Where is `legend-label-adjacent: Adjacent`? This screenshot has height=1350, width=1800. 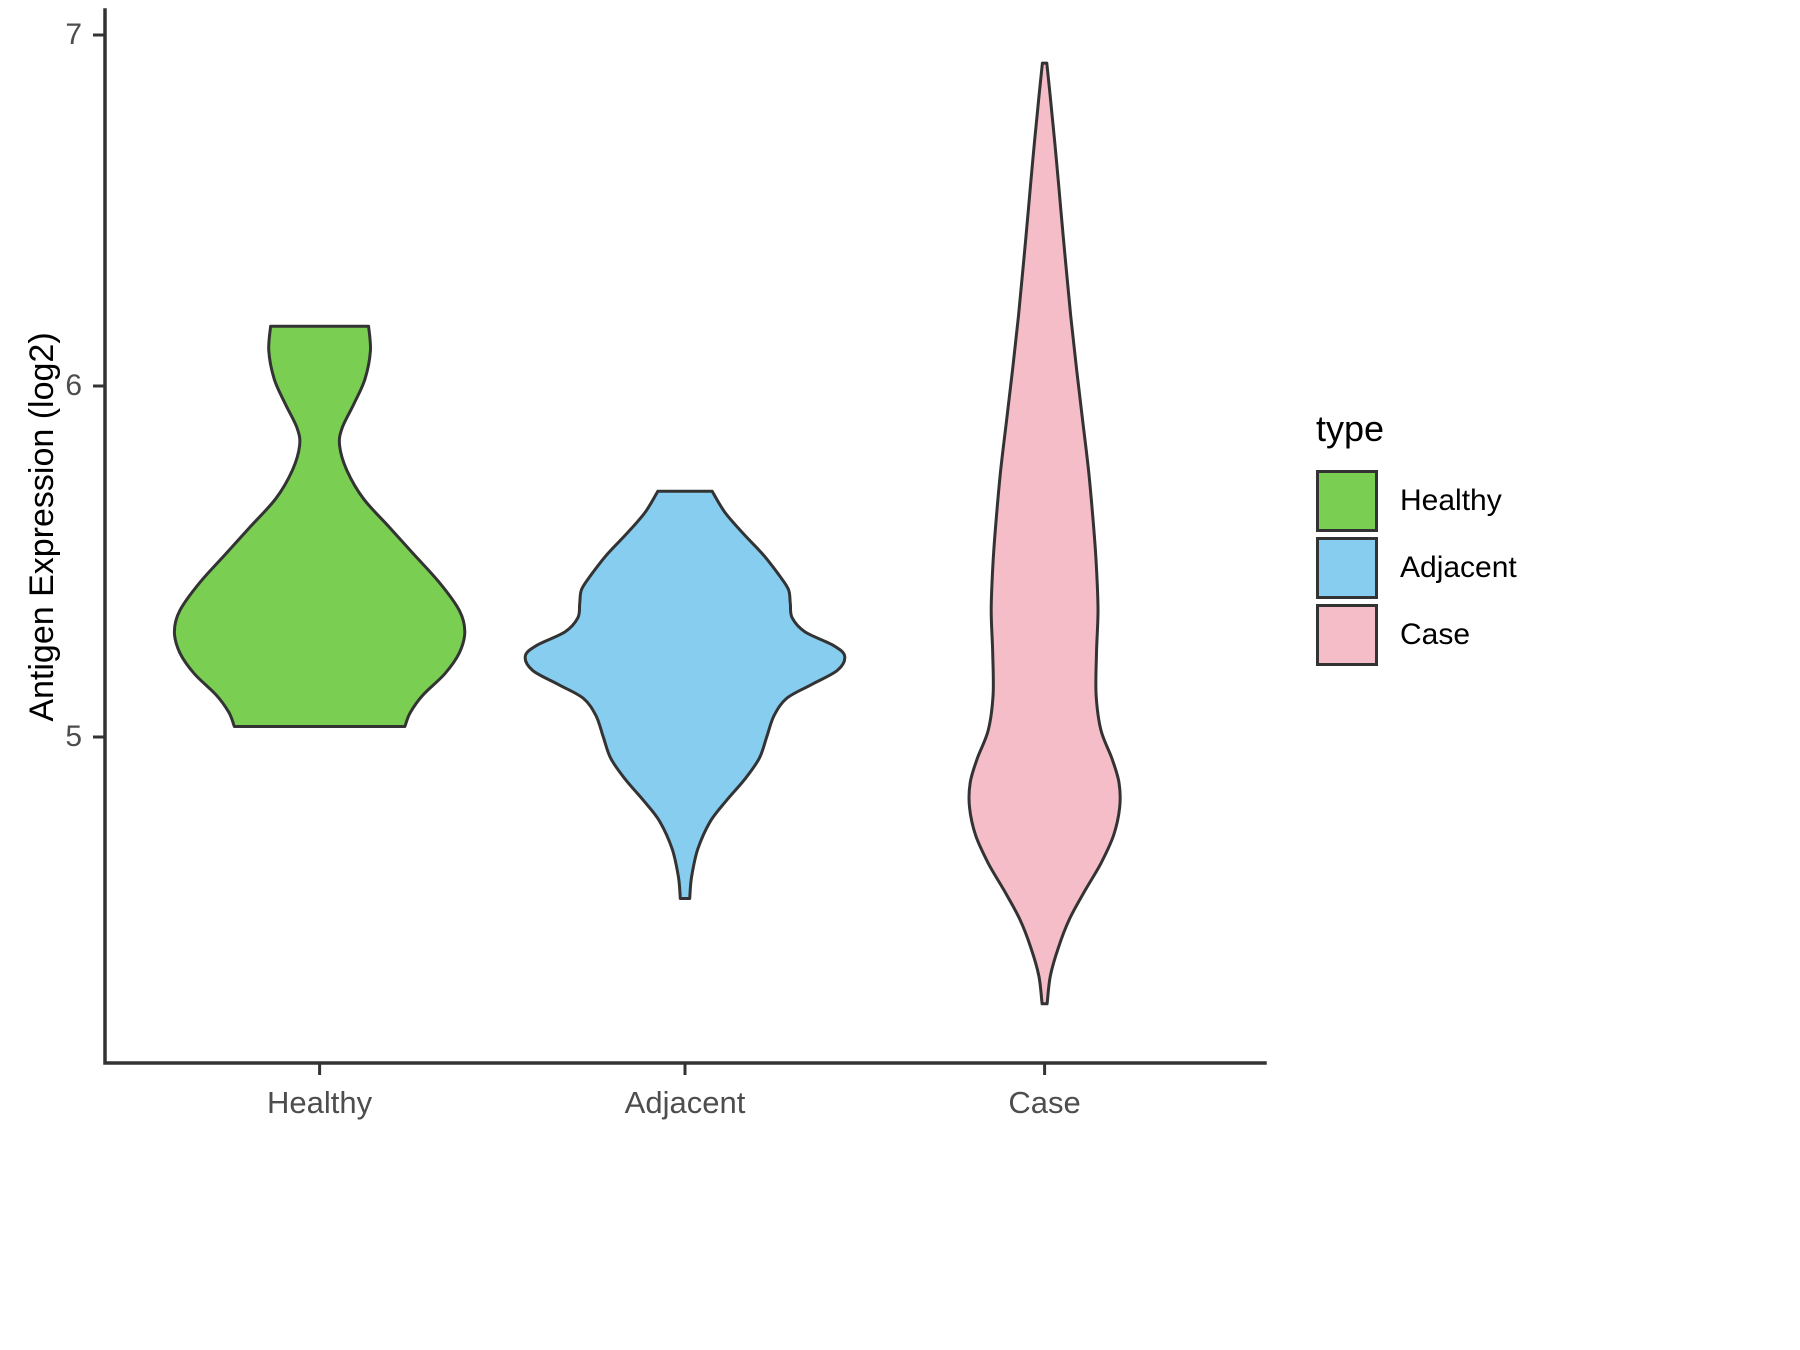
legend-label-adjacent: Adjacent is located at coordinates (1458, 567).